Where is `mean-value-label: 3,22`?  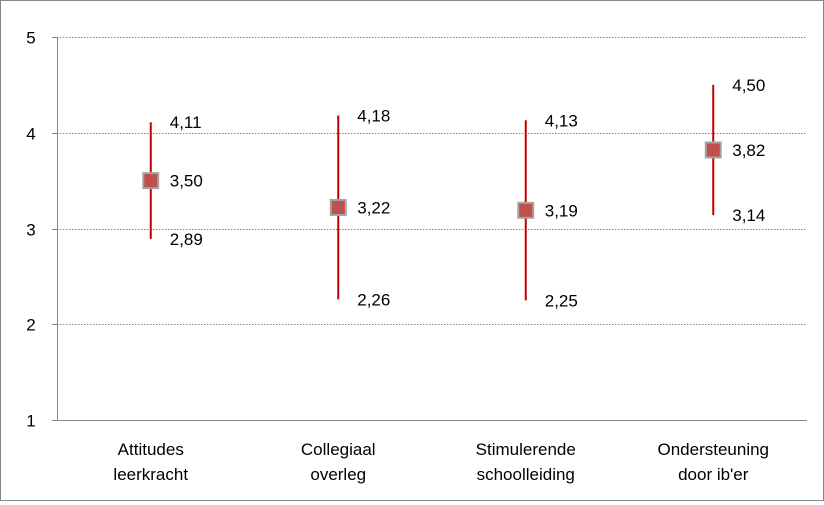
mean-value-label: 3,22 is located at coordinates (373, 207).